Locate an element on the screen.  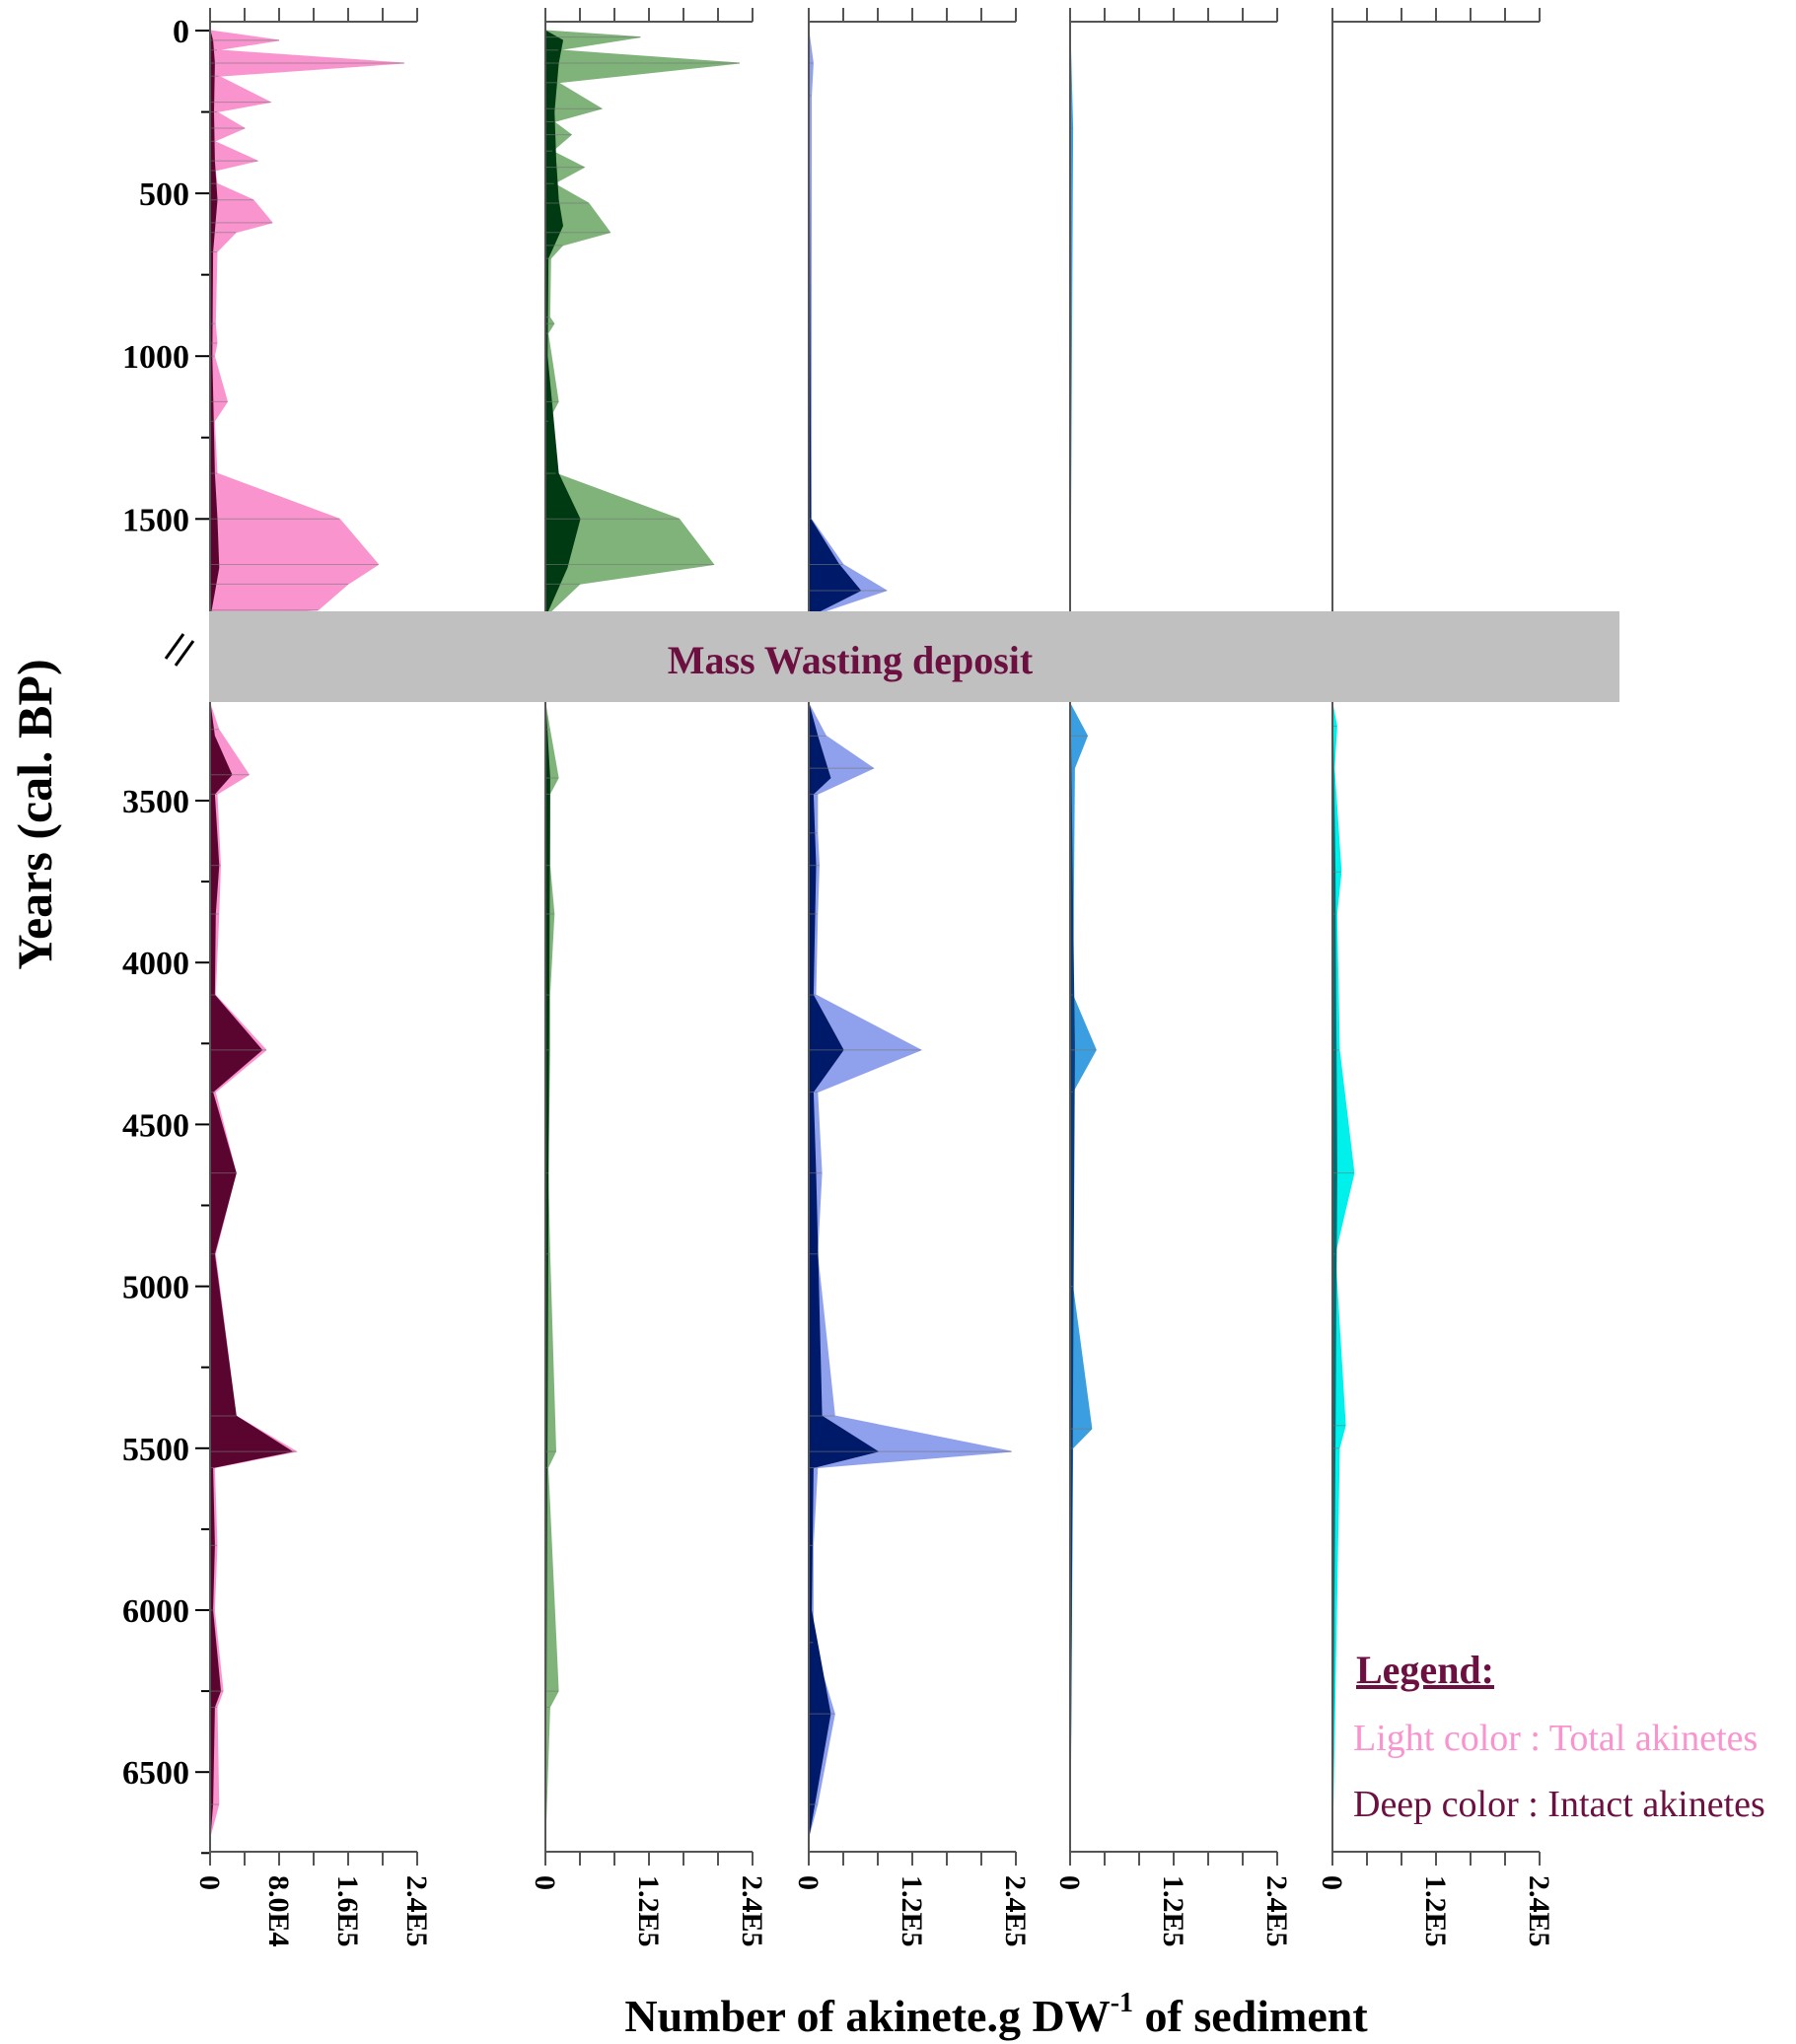
panel-4: 0 1.2E5 2.4E5 is located at coordinates (1173, 978).